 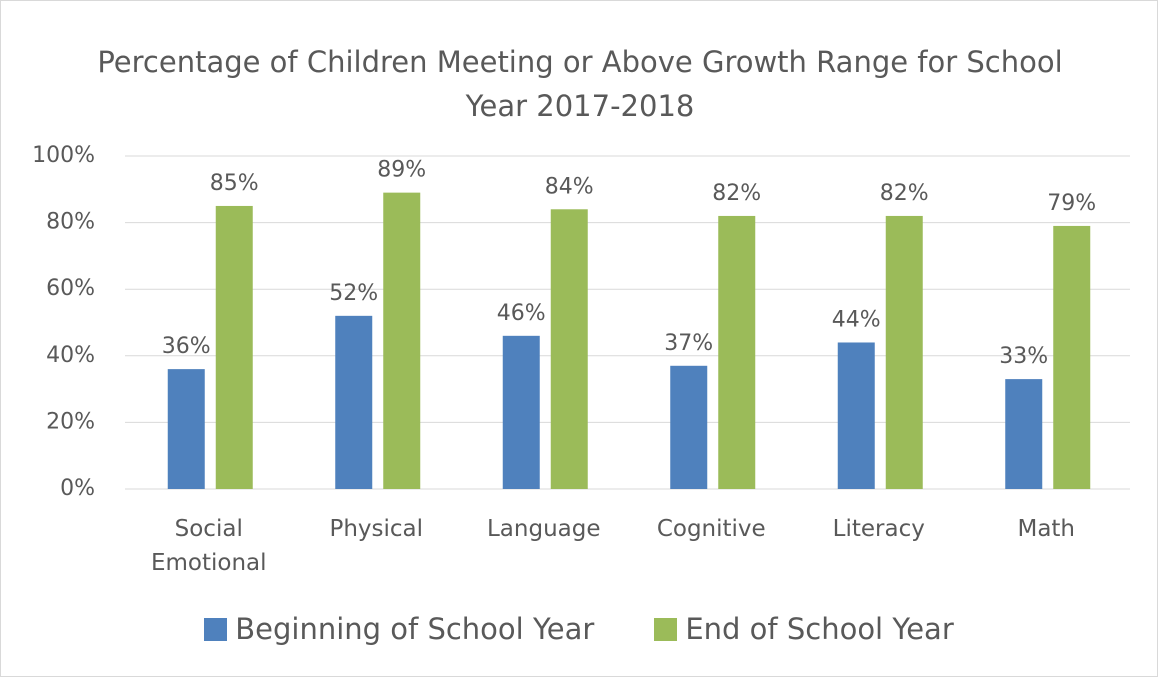 What do you see at coordinates (856, 319) in the screenshot?
I see `data-label: 44%` at bounding box center [856, 319].